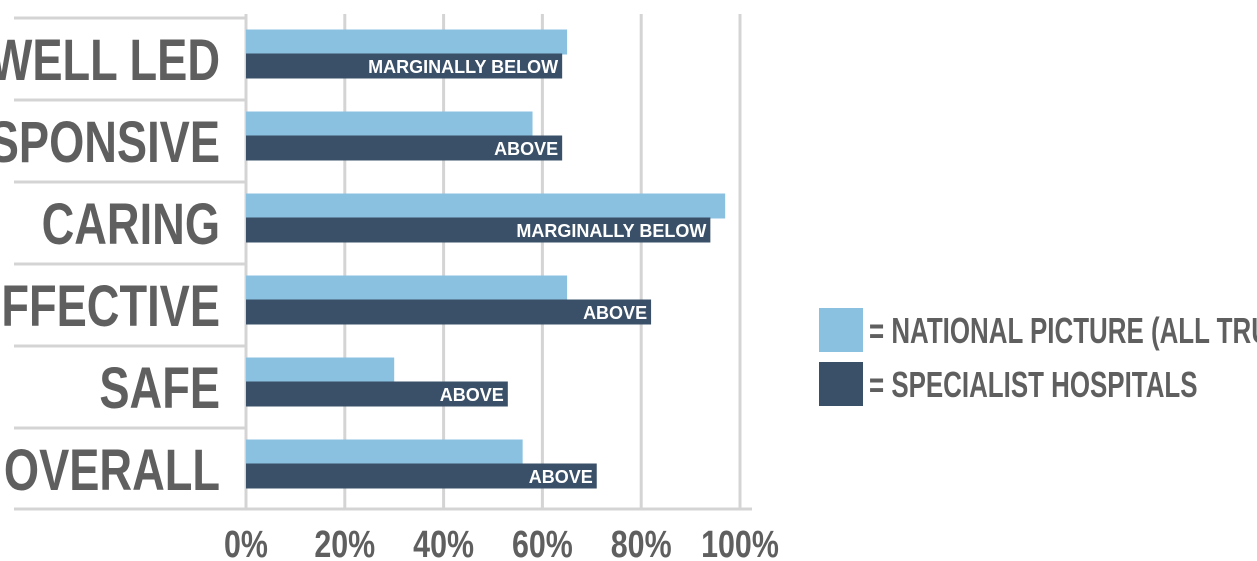  What do you see at coordinates (641, 542) in the screenshot?
I see `x-tick-label: 80%` at bounding box center [641, 542].